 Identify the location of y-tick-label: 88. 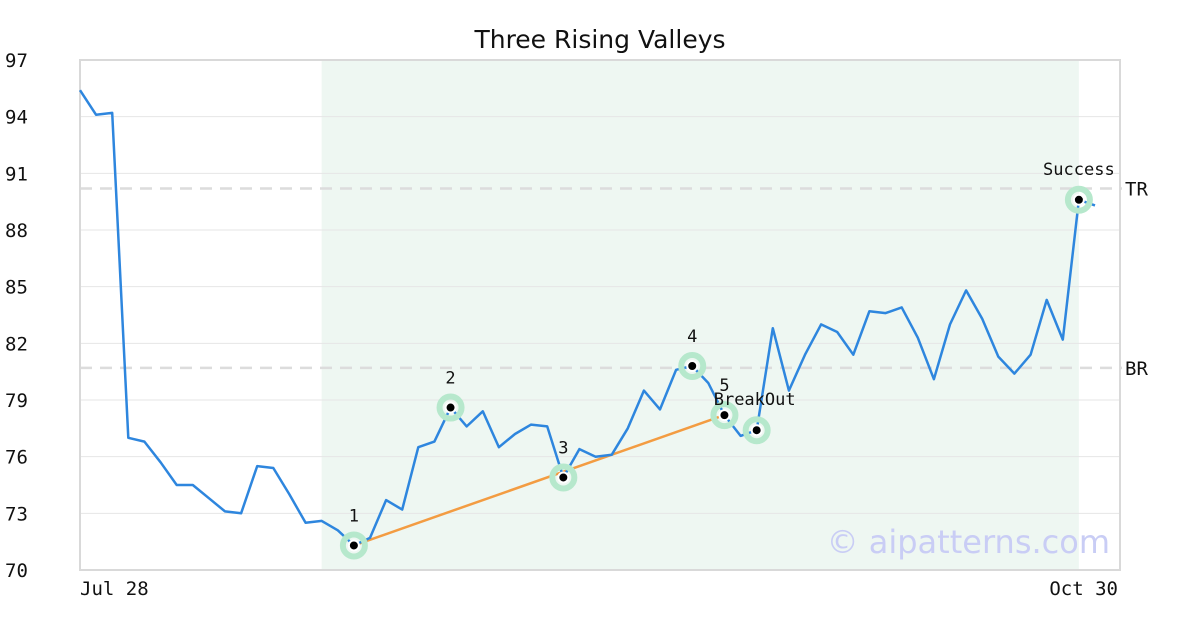
(16, 231).